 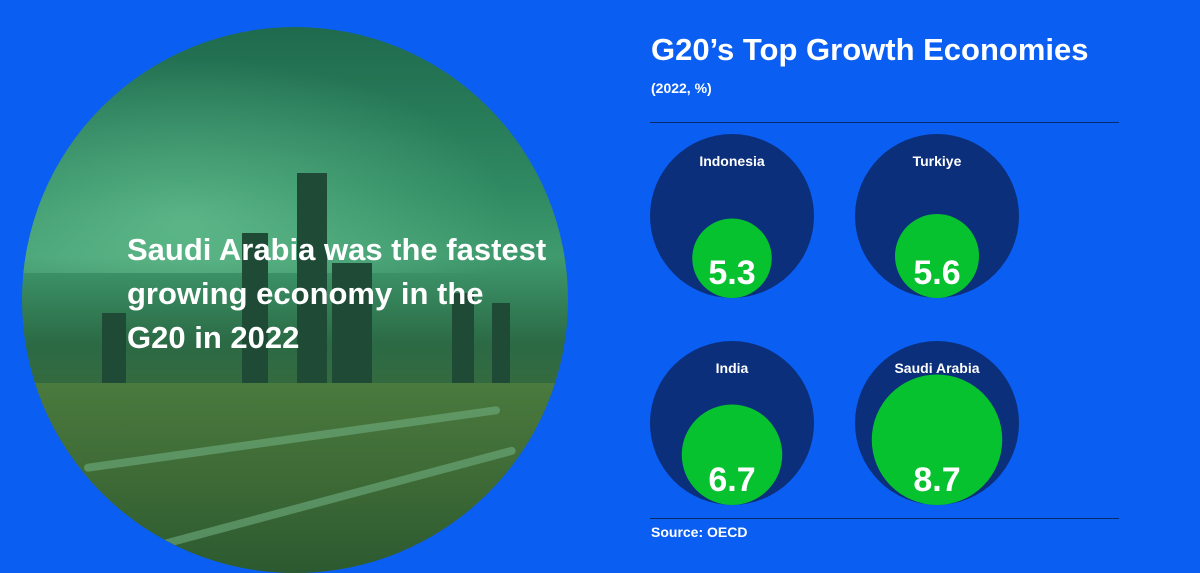 I want to click on outer-bubble-indonesia, so click(x=732, y=216).